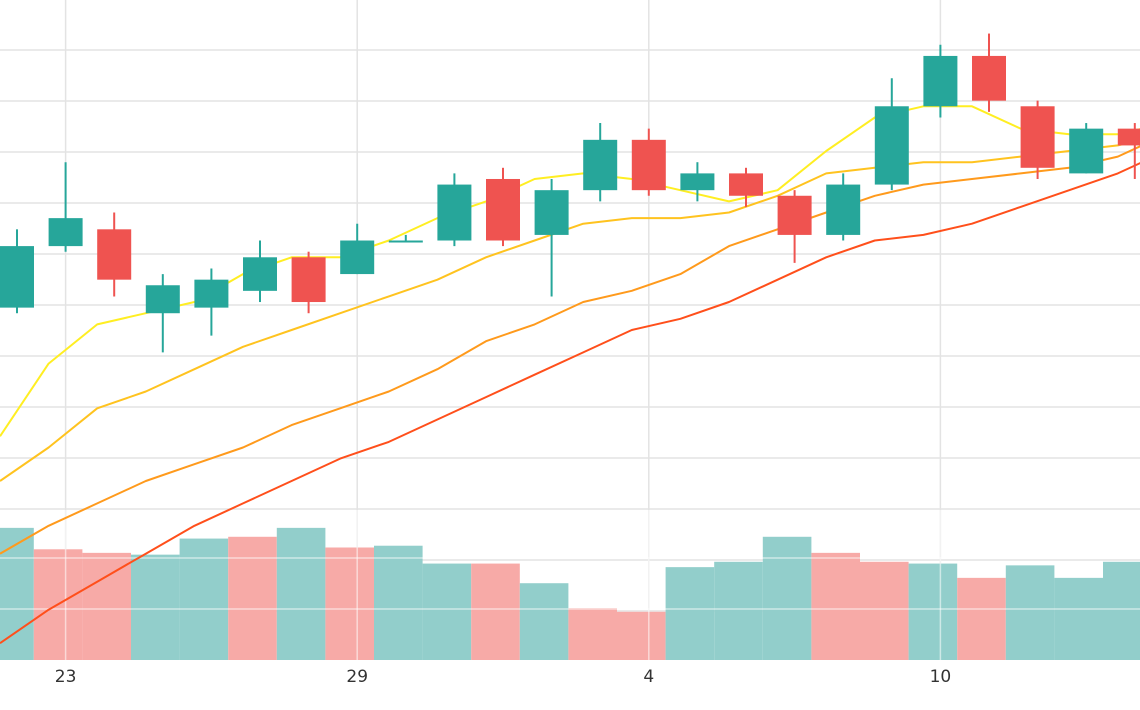 This screenshot has width=1140, height=710. Describe the element at coordinates (648, 677) in the screenshot. I see `x-tick-label: 4` at that location.